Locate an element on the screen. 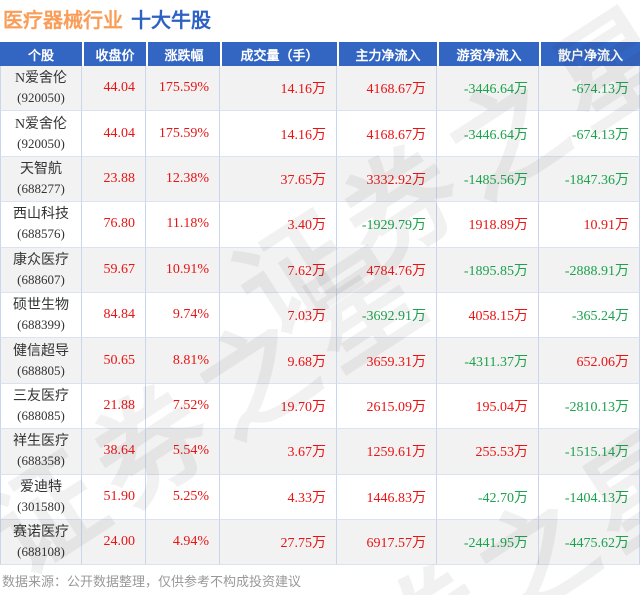 This screenshot has width=640, height=595. stock-cell: 天智航 (688277) is located at coordinates (41, 179).